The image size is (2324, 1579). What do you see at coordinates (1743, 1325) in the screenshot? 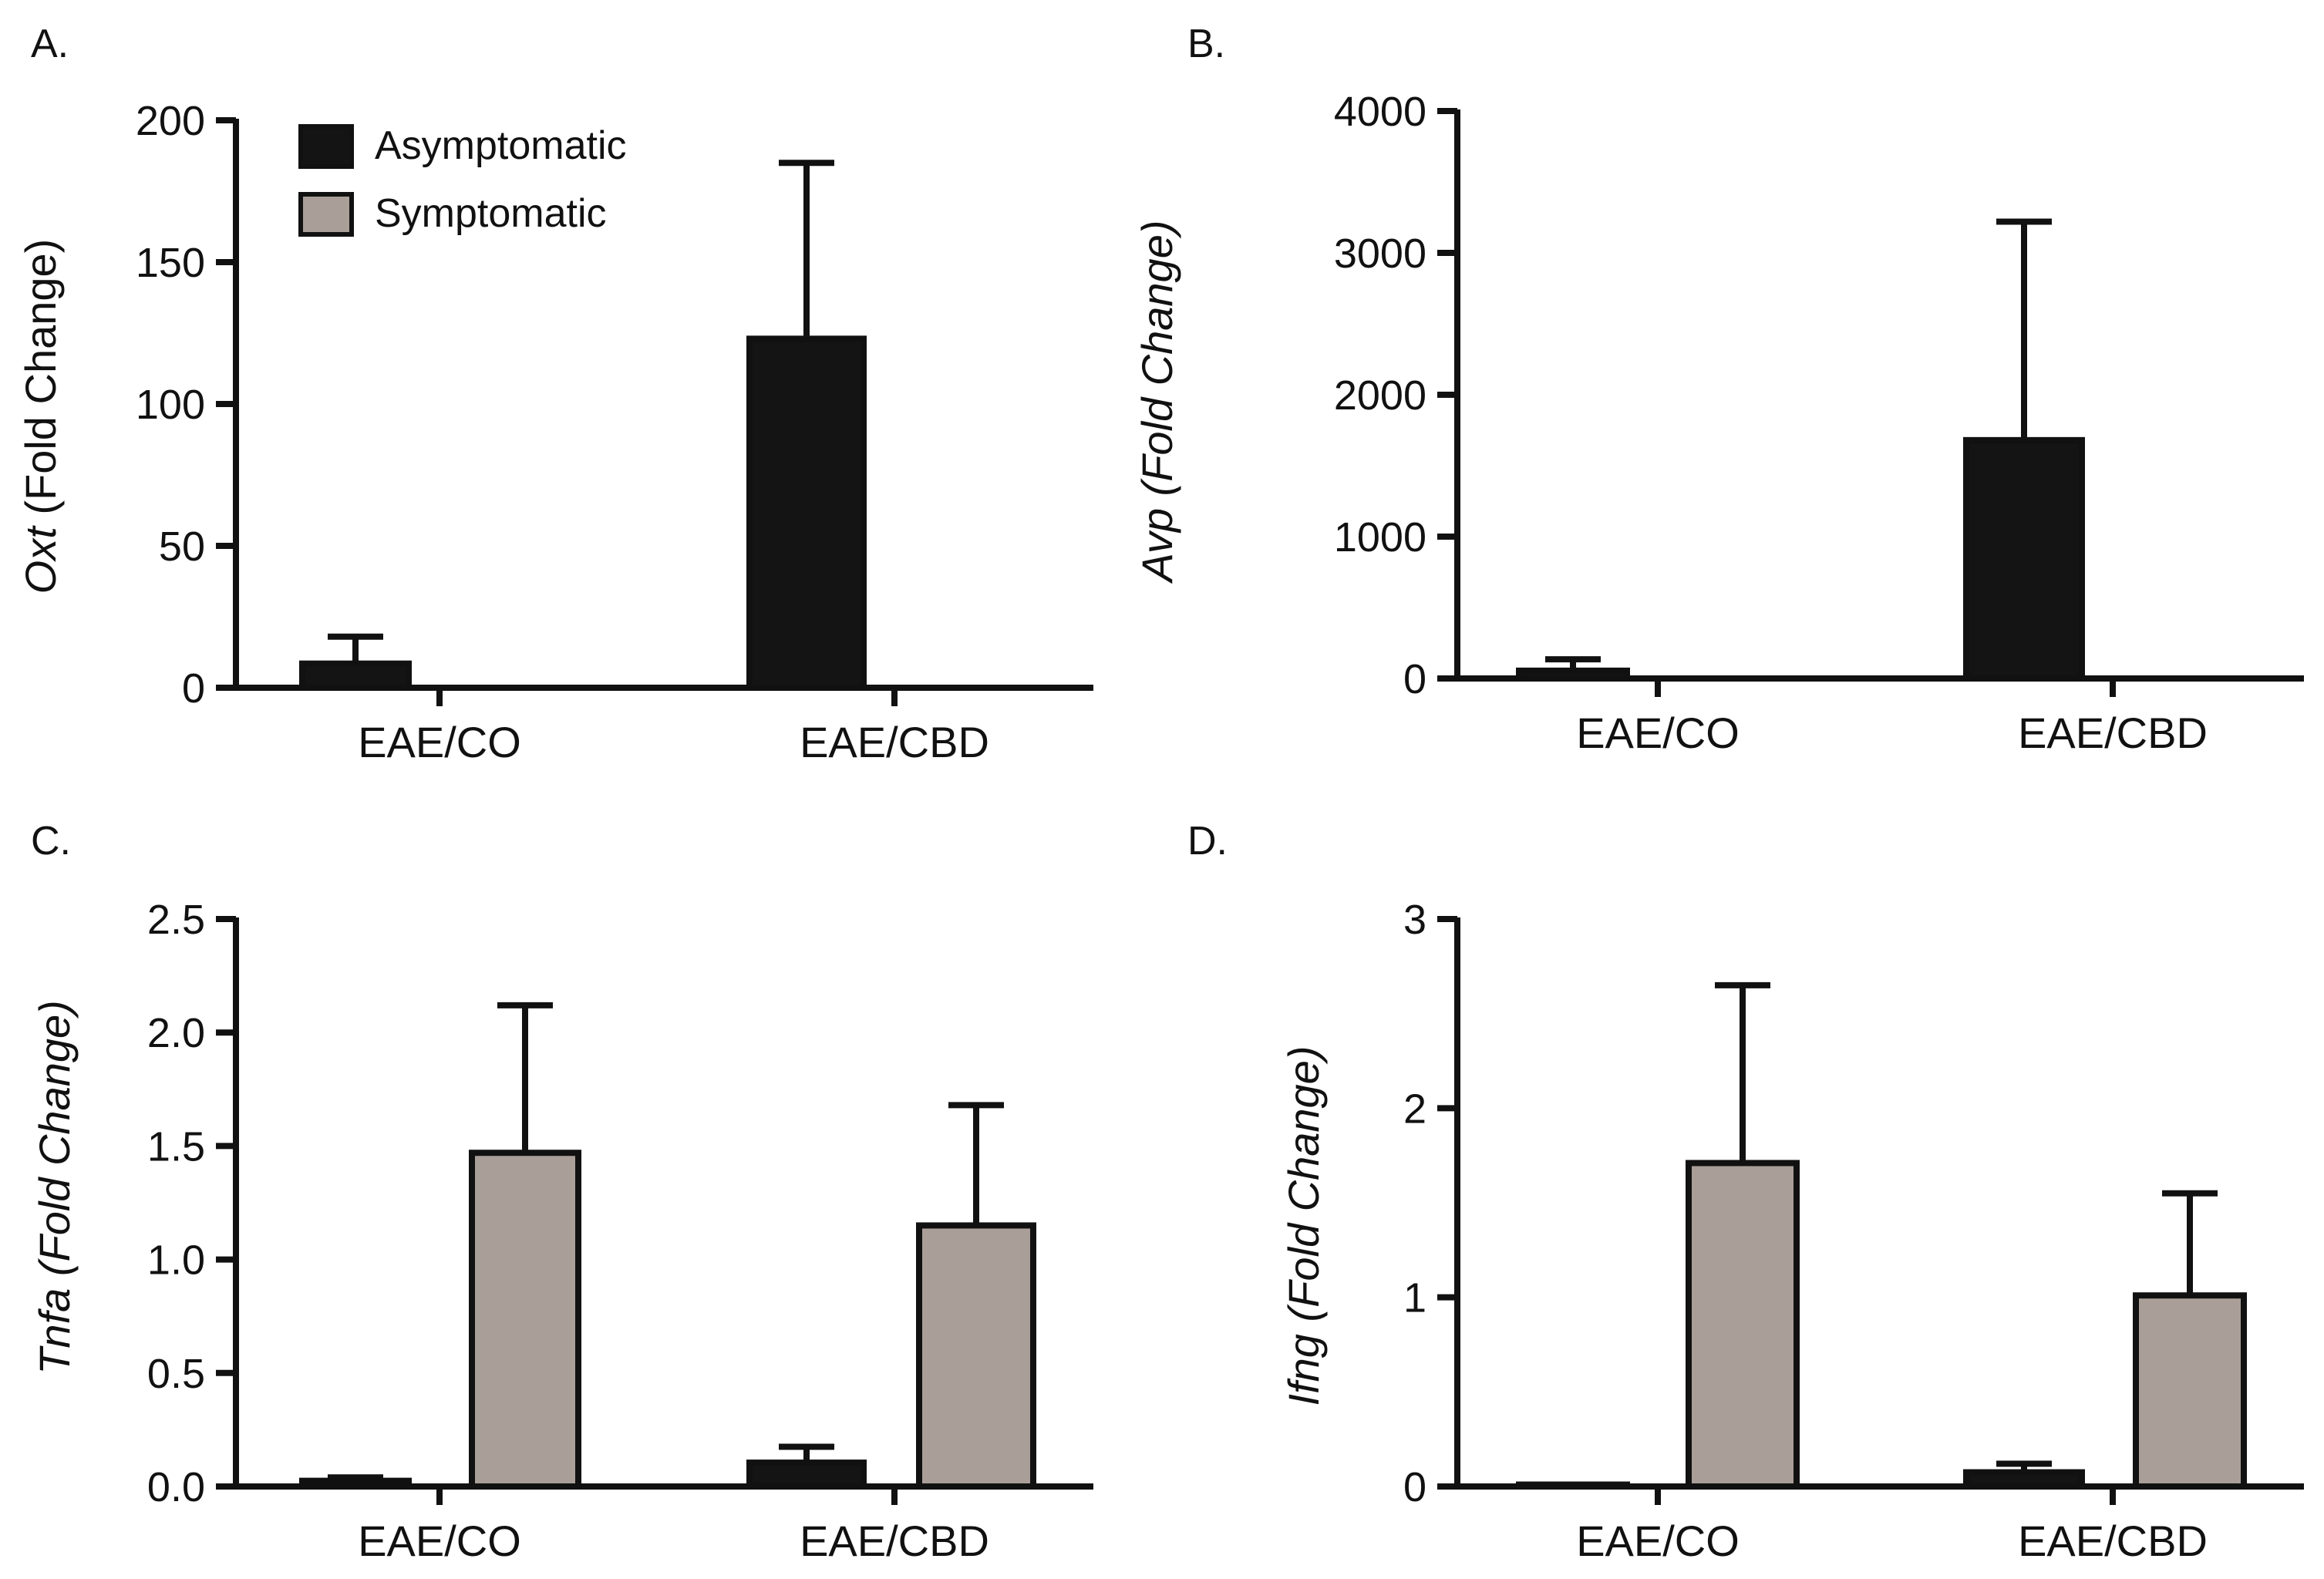
I see `panel-d-bar-symptomatic-eae-co` at bounding box center [1743, 1325].